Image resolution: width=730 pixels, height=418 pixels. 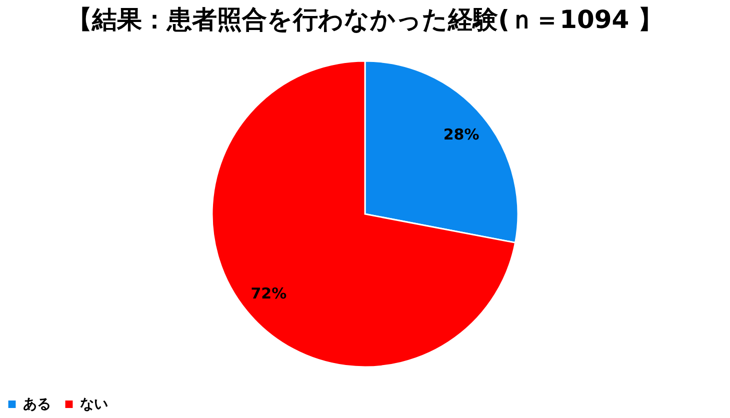 I want to click on data-label: 72%, so click(x=268, y=293).